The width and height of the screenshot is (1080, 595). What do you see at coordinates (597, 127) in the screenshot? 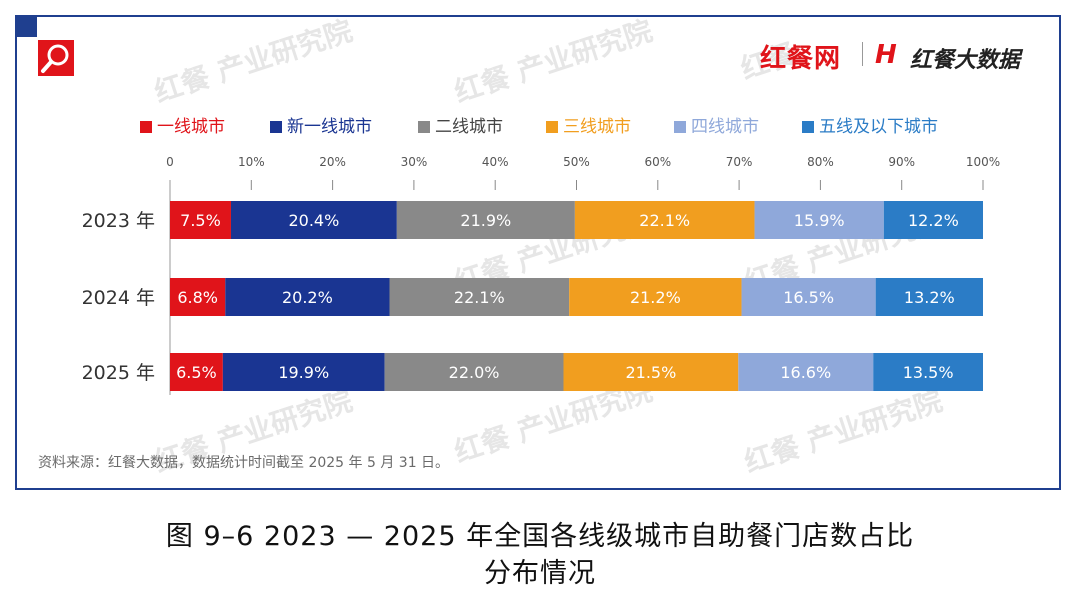
I see `legend-label: 三线城市` at bounding box center [597, 127].